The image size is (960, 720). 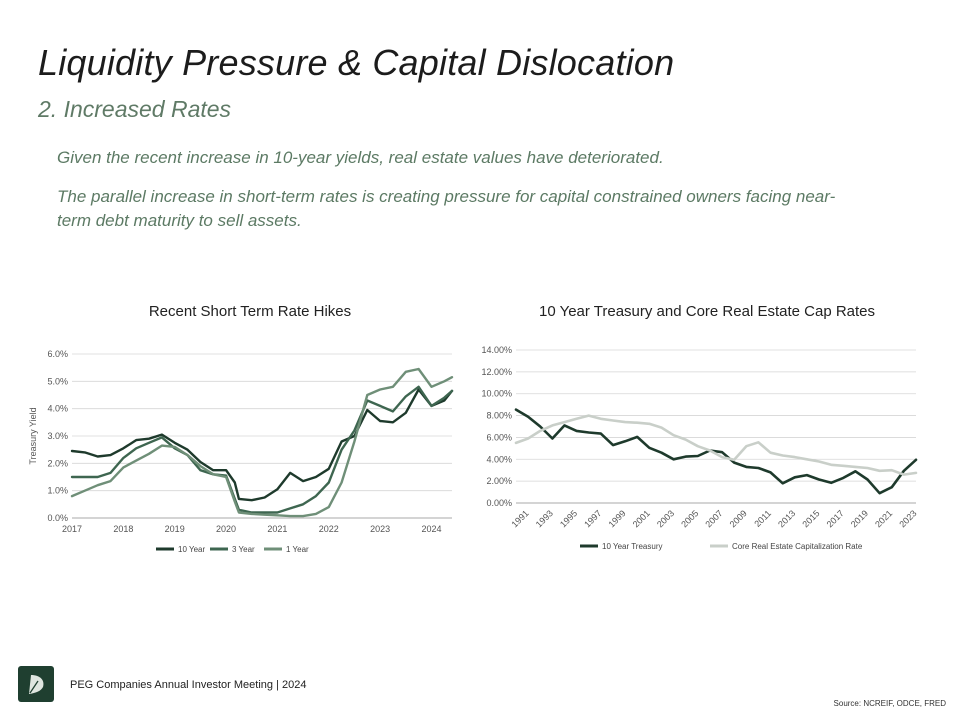 I want to click on legend-label: 1 Year, so click(x=297, y=549).